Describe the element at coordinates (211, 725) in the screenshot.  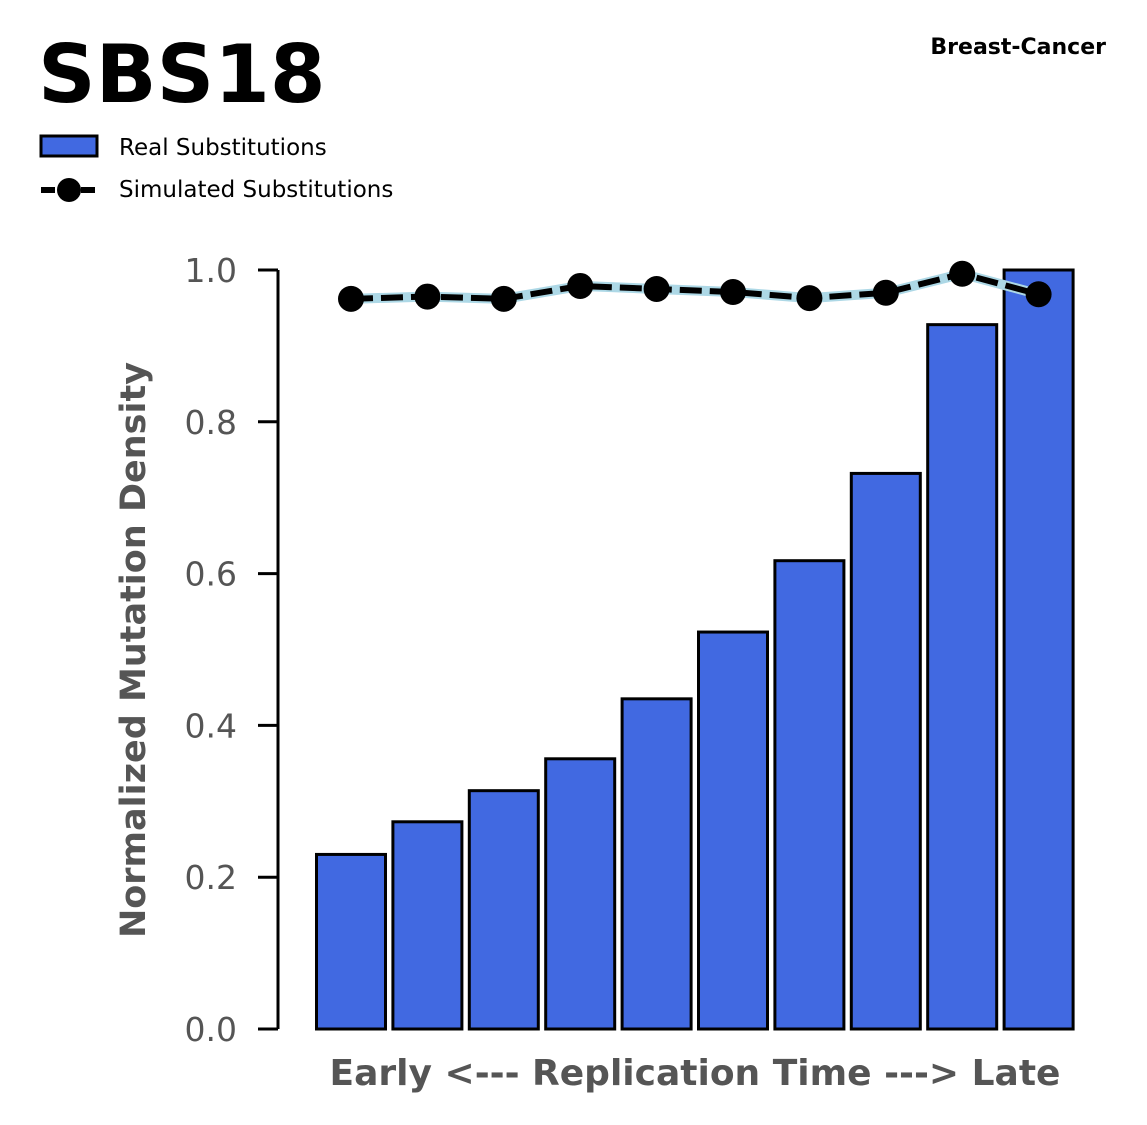
I see `y-tick-label: 0.4` at that location.